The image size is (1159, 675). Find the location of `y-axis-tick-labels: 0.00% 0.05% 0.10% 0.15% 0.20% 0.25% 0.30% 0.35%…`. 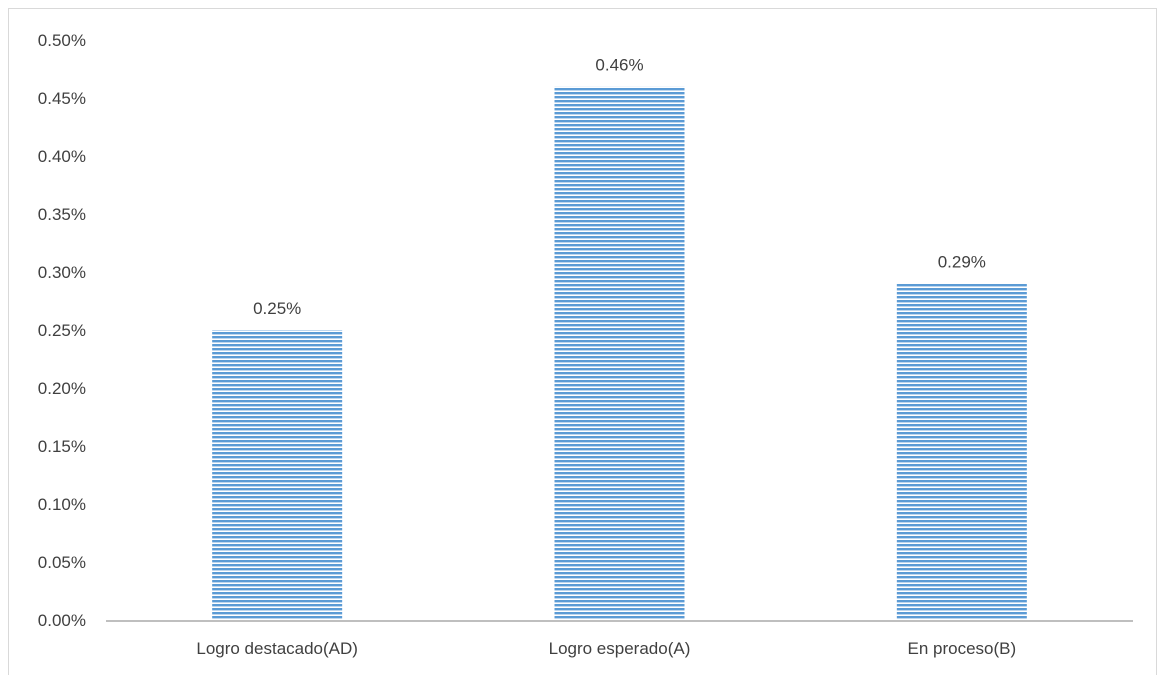

y-axis-tick-labels: 0.00% 0.05% 0.10% 0.15% 0.20% 0.25% 0.30% 0.35%… is located at coordinates (62, 330).